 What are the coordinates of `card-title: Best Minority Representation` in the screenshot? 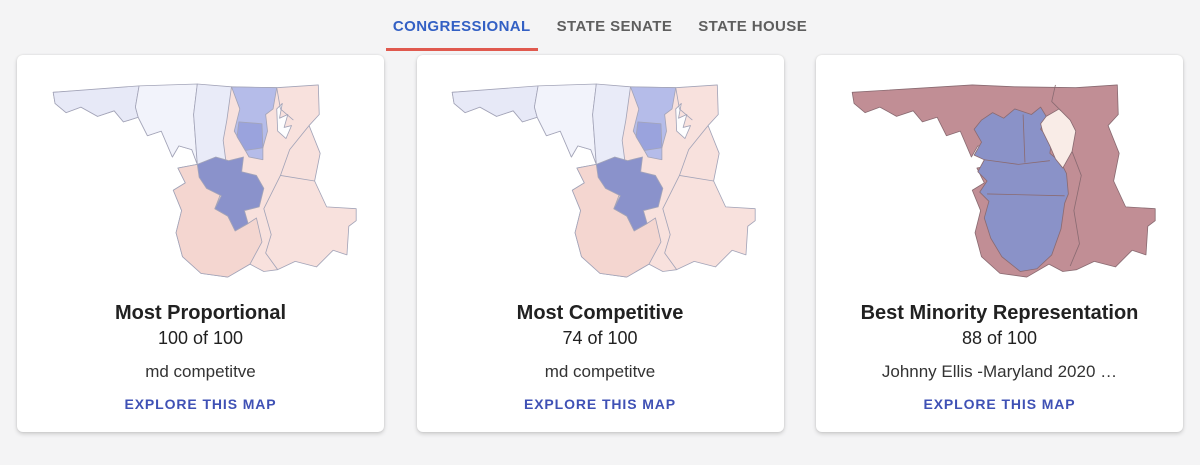 It's located at (999, 313).